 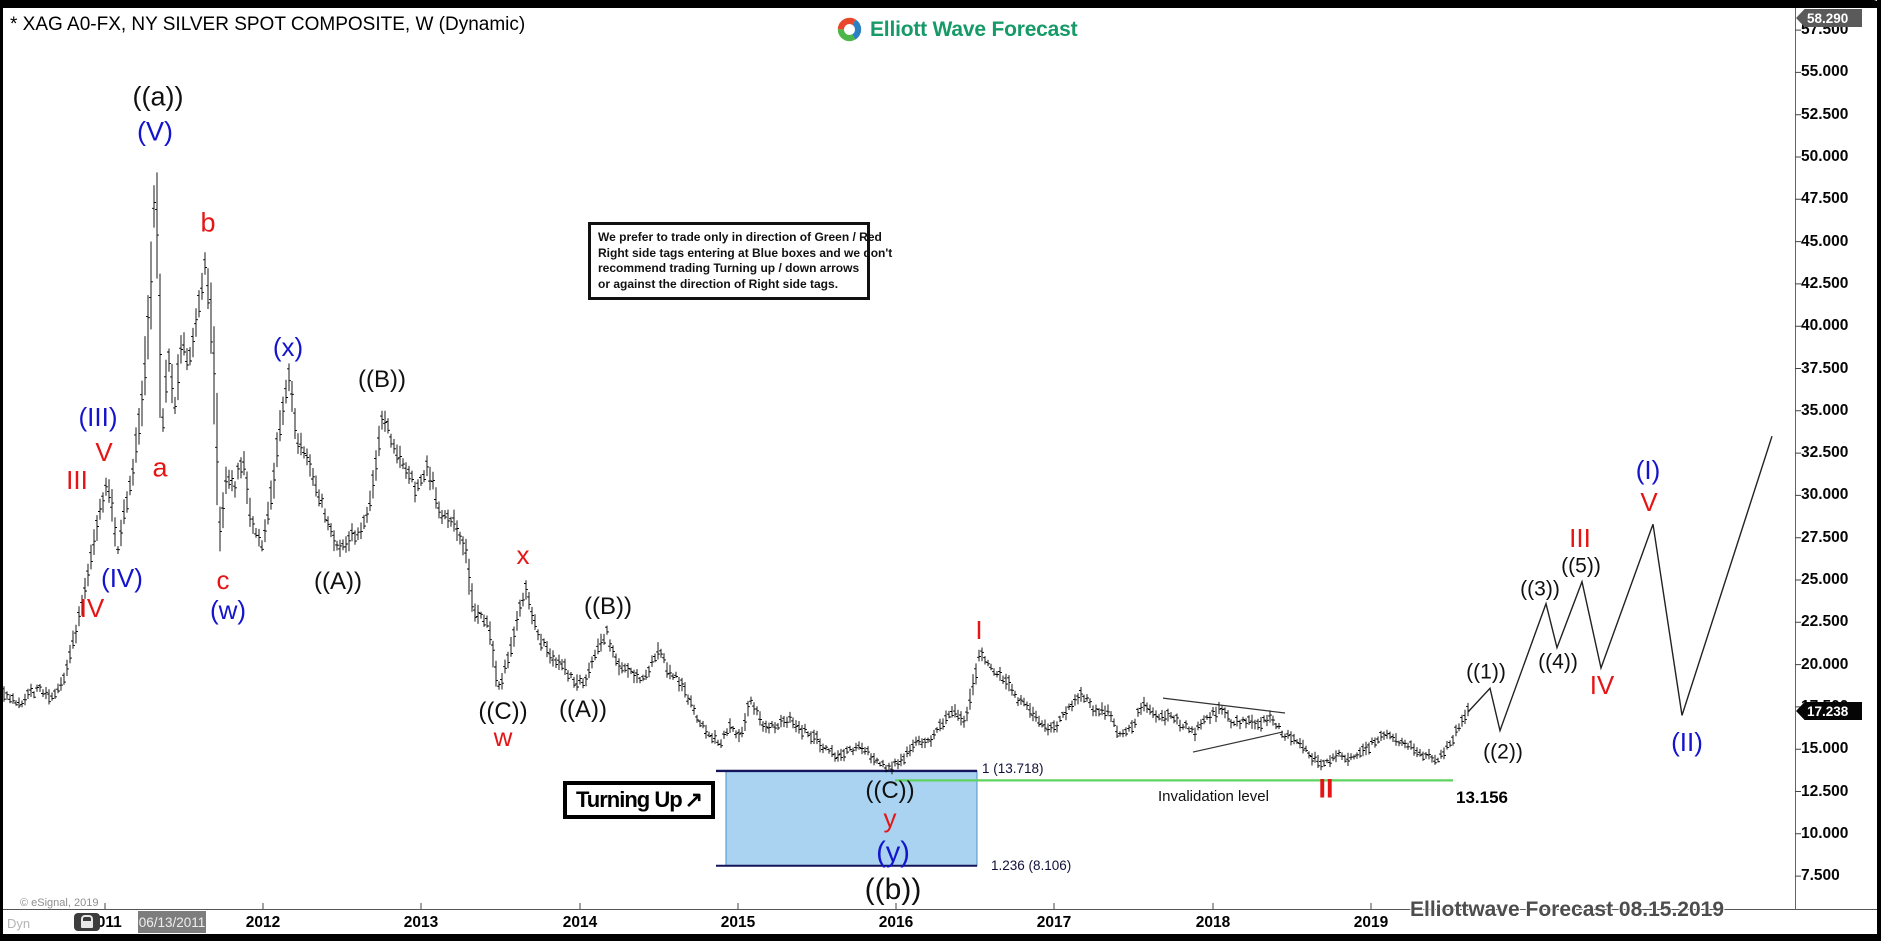 What do you see at coordinates (738, 922) in the screenshot?
I see `year-tick-label: 2015` at bounding box center [738, 922].